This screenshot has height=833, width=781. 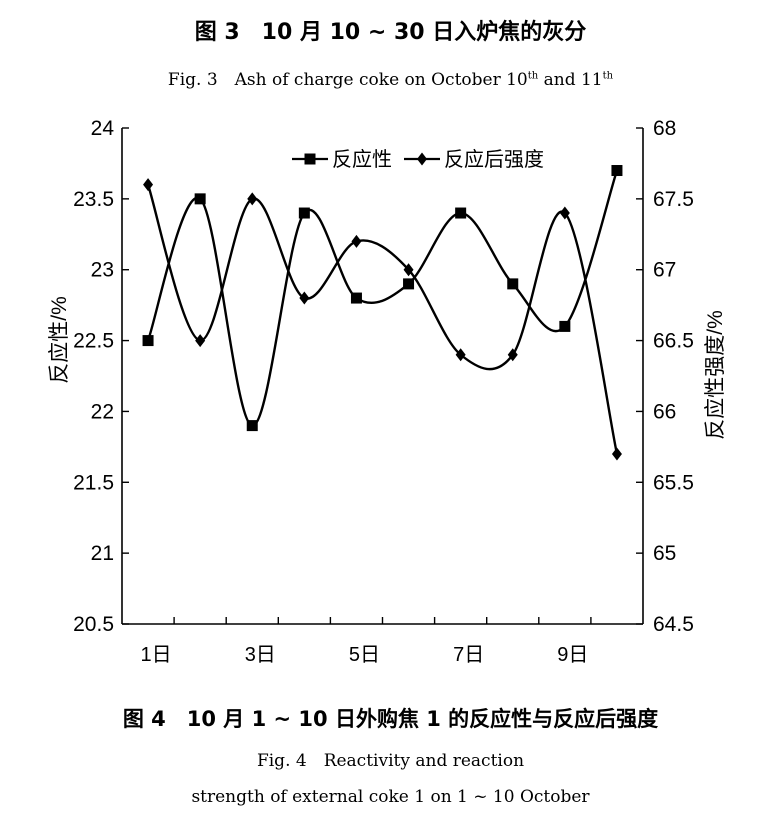 I want to click on right-tick-label: 64.5, so click(x=673, y=624).